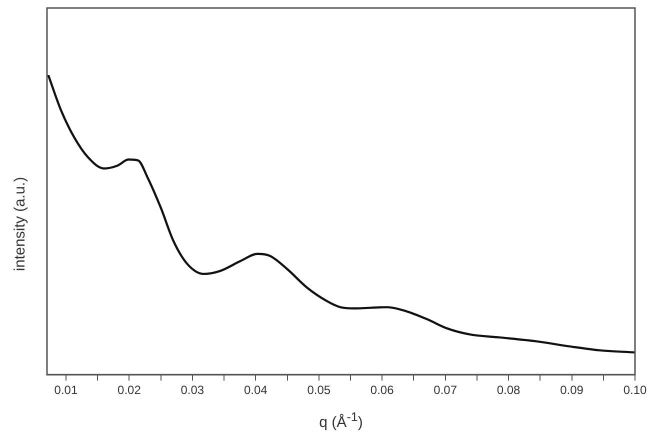 This screenshot has height=439, width=650. What do you see at coordinates (508, 390) in the screenshot?
I see `x-tick-label: 0.08` at bounding box center [508, 390].